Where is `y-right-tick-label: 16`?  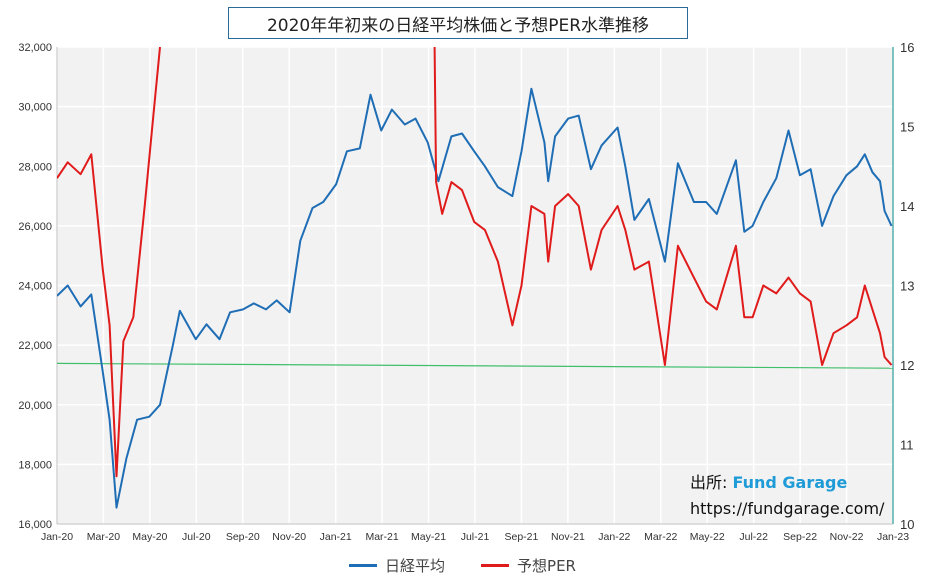
y-right-tick-label: 16 is located at coordinates (907, 47).